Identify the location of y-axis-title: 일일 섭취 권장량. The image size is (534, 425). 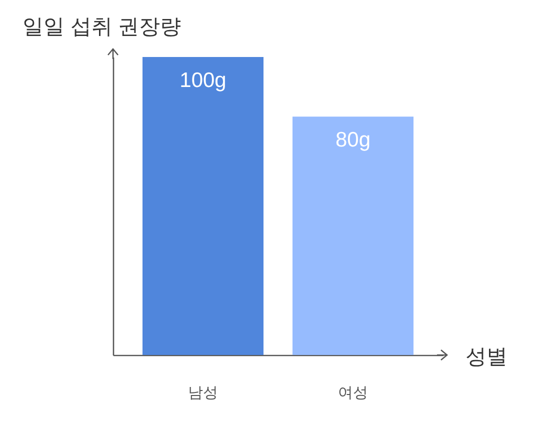
(102, 27).